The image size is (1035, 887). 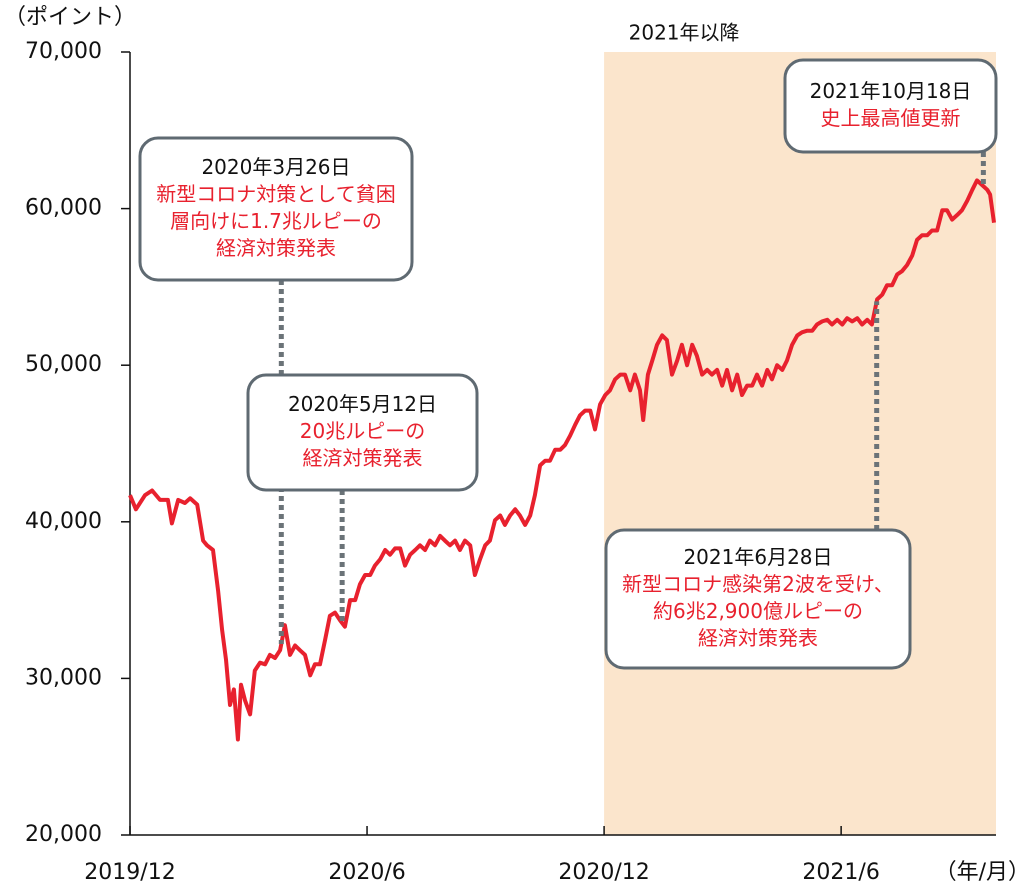 What do you see at coordinates (840, 872) in the screenshot?
I see `x-tick-label: 2021/6` at bounding box center [840, 872].